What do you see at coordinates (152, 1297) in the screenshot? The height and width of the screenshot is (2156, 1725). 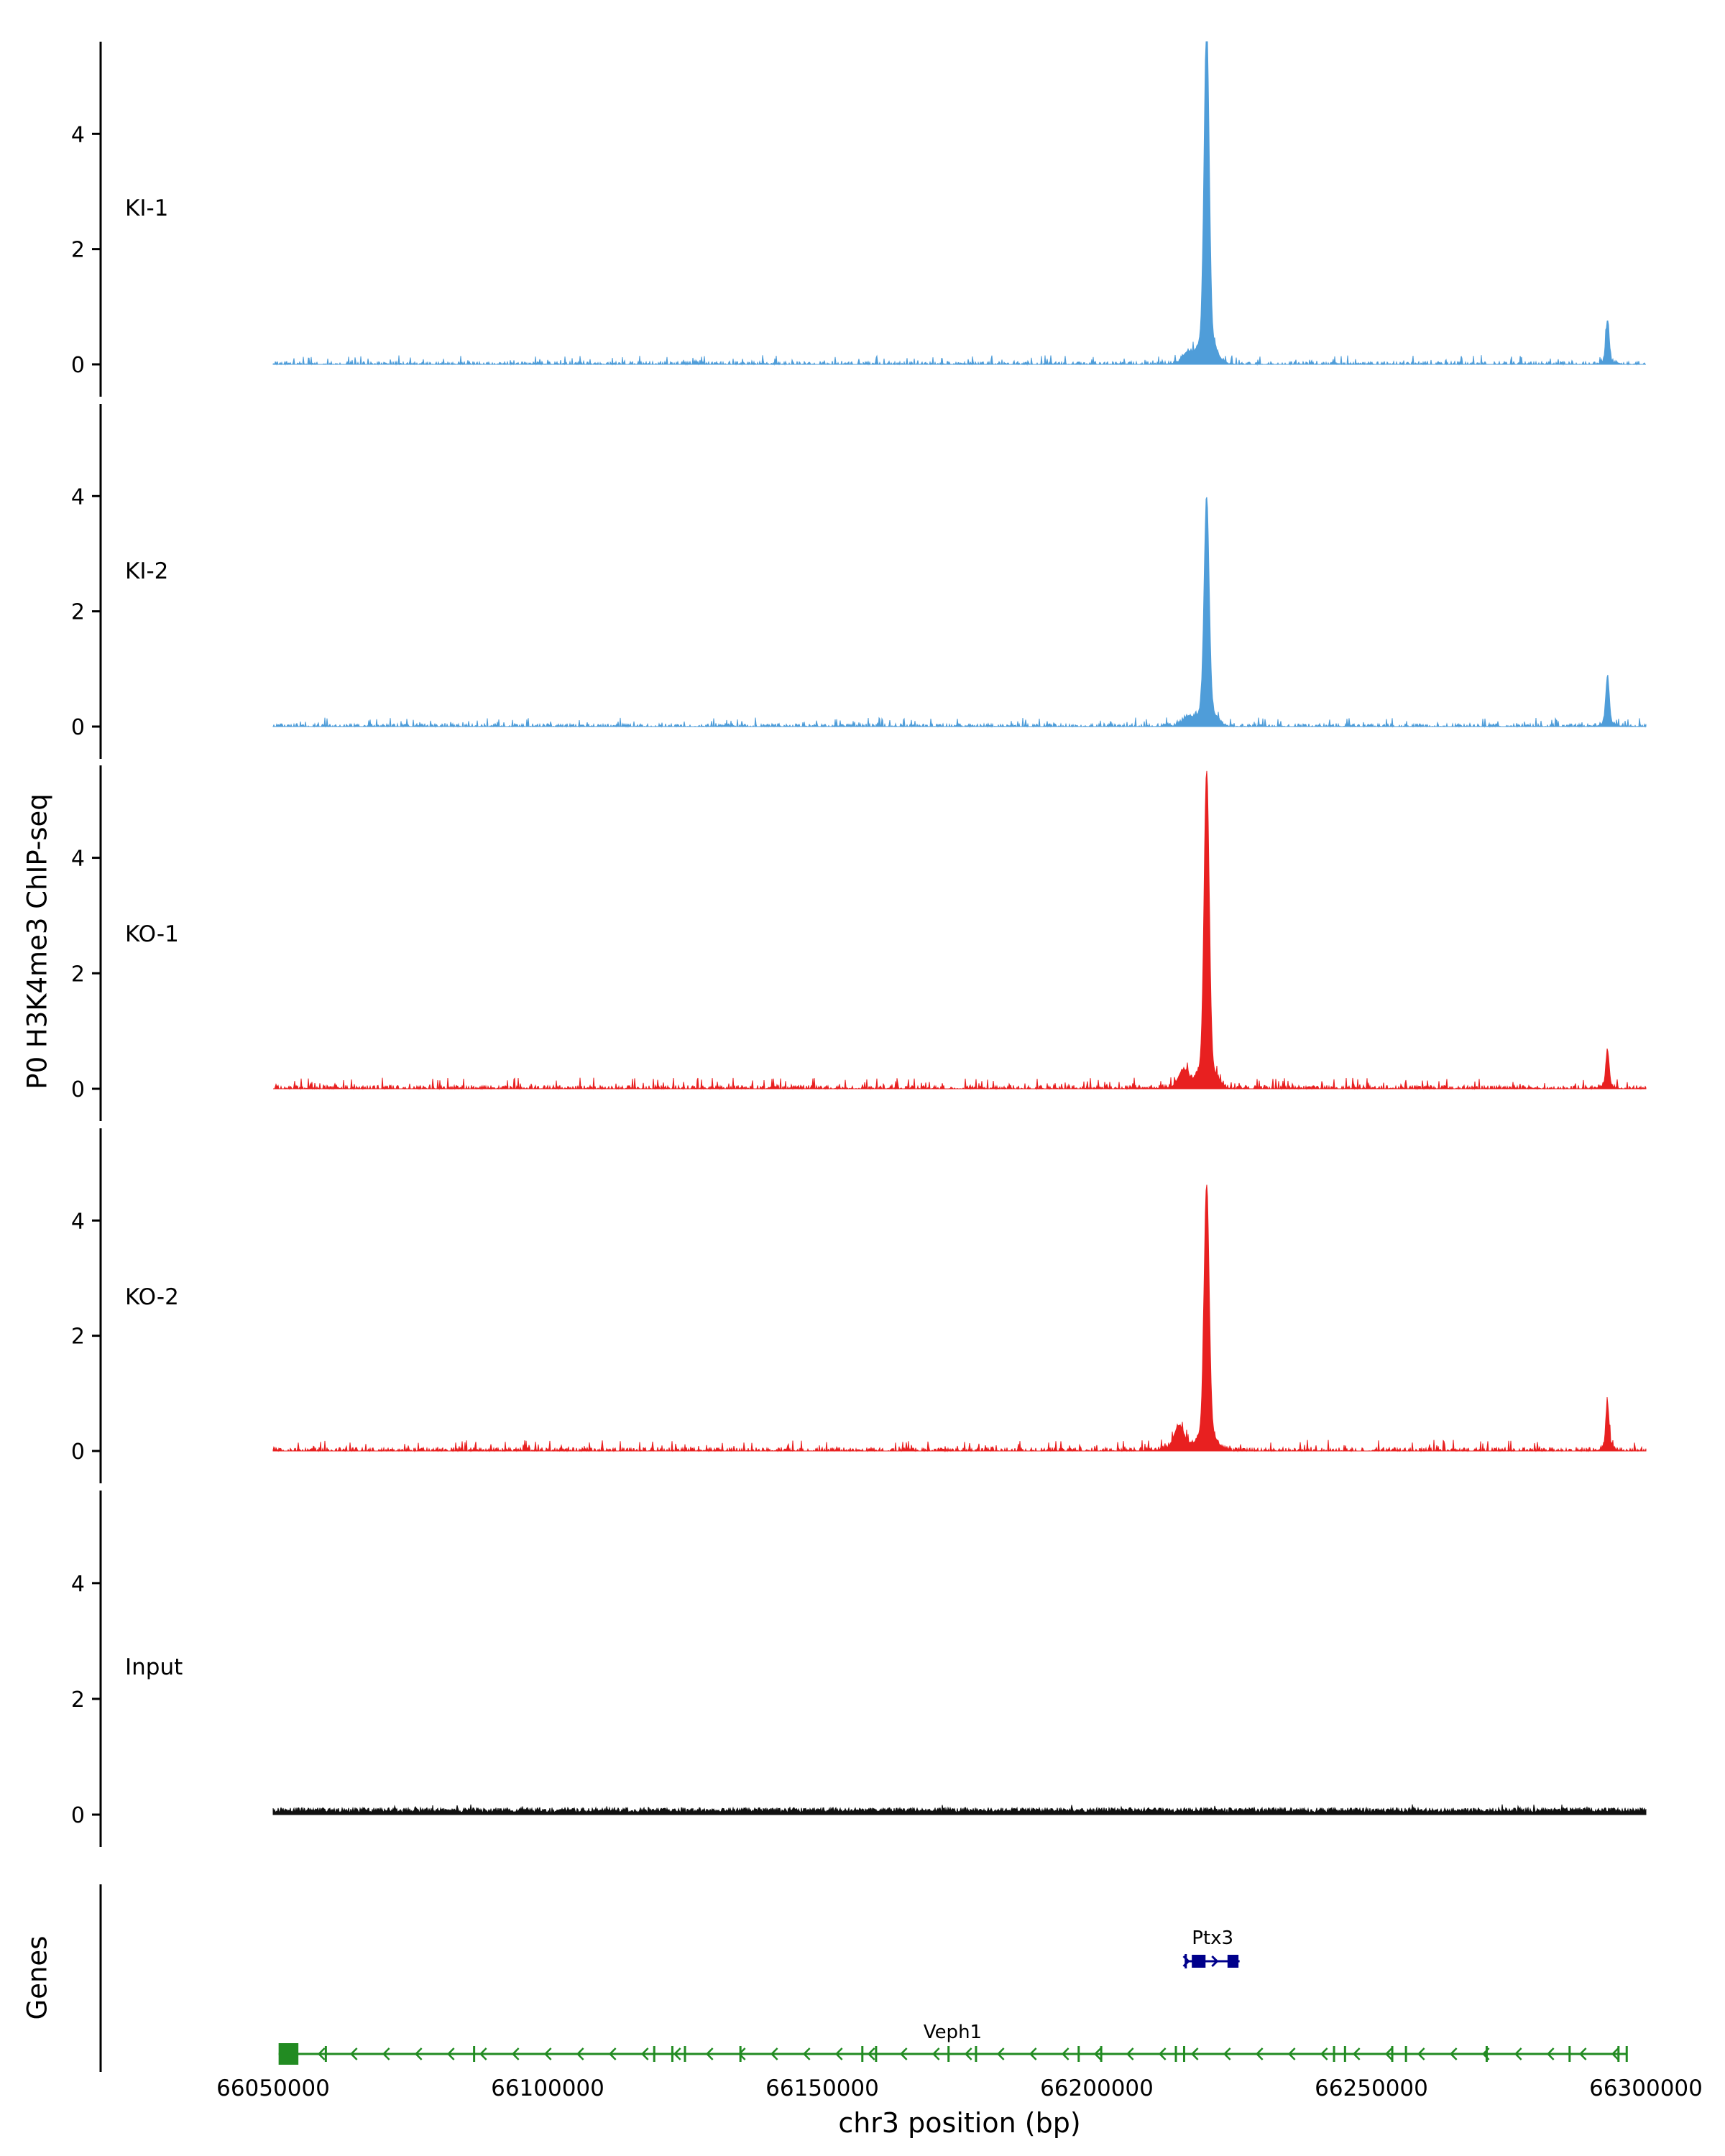 I see `track-label-ko-2: KO-2` at bounding box center [152, 1297].